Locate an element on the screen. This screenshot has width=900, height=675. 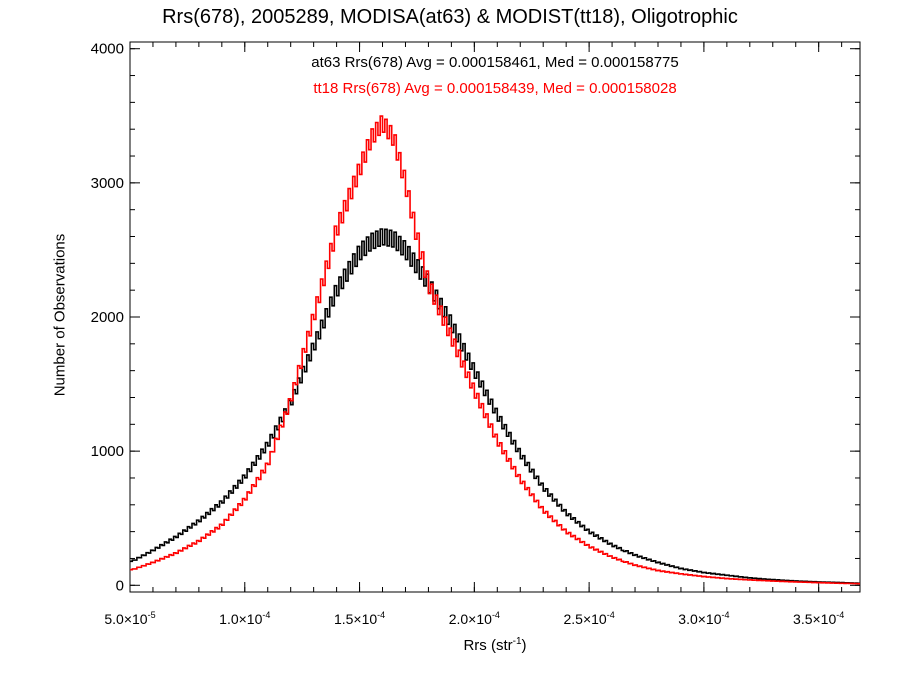
x-tick-mantissa: 1.0×10 is located at coordinates (240, 619).